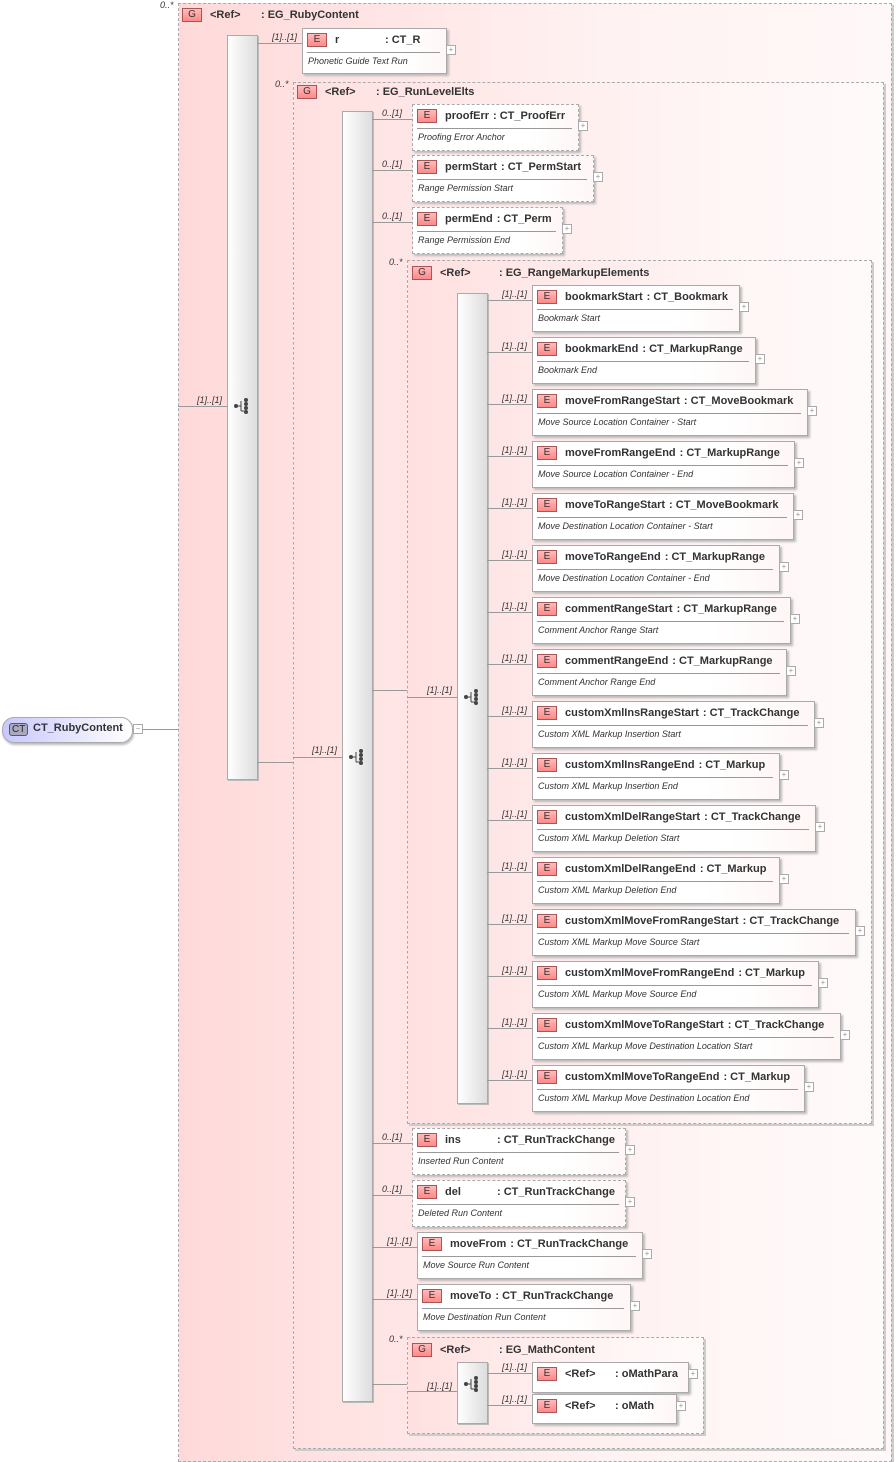  I want to click on group-header: G <Ref>: EG_RangeMarkupElements, so click(530, 273).